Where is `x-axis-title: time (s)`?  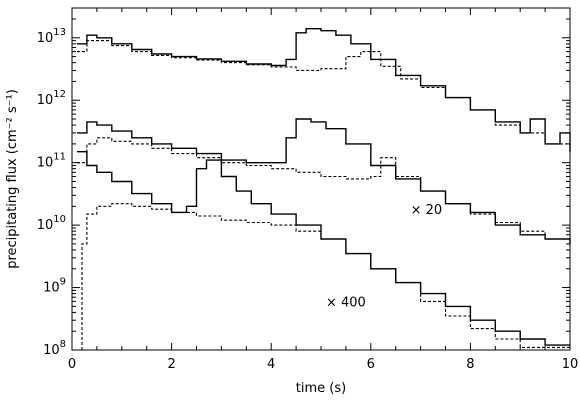
x-axis-title: time (s) is located at coordinates (321, 388).